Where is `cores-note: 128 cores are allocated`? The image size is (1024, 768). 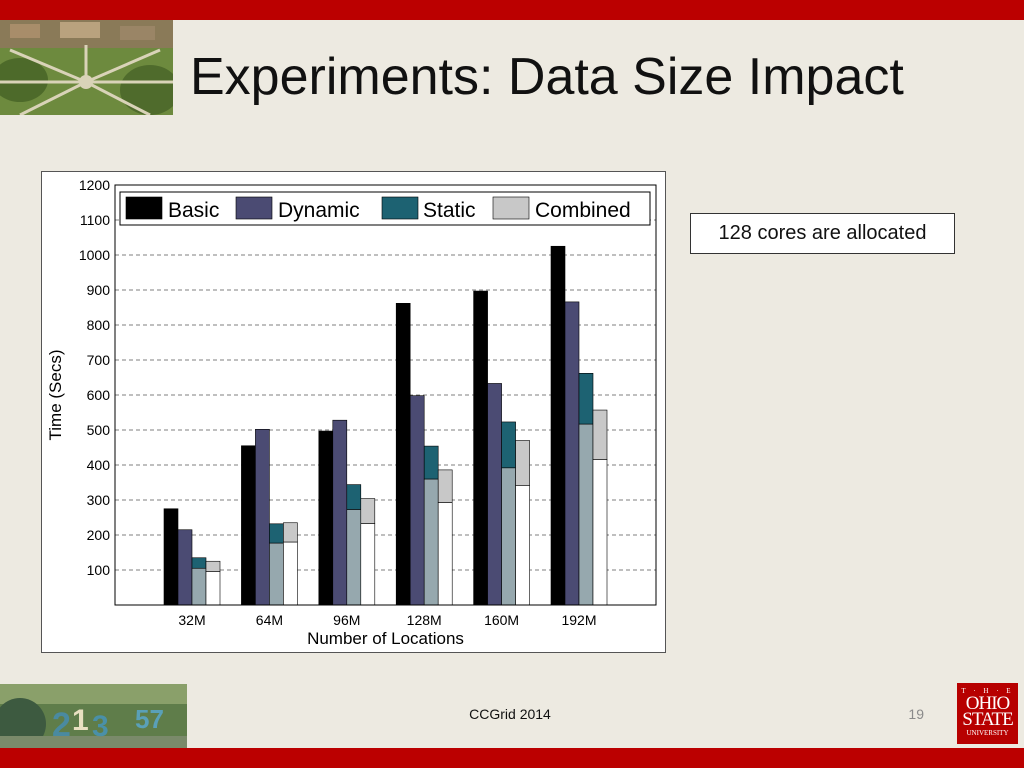
cores-note: 128 cores are allocated is located at coordinates (822, 233).